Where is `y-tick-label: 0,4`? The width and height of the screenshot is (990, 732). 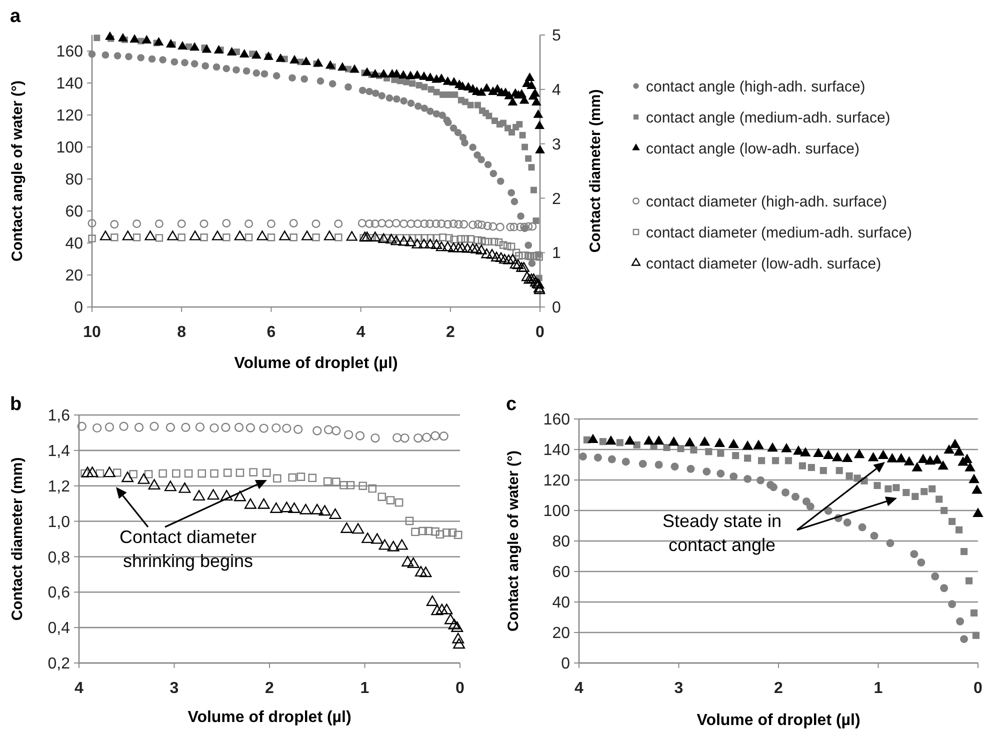 y-tick-label: 0,4 is located at coordinates (59, 629).